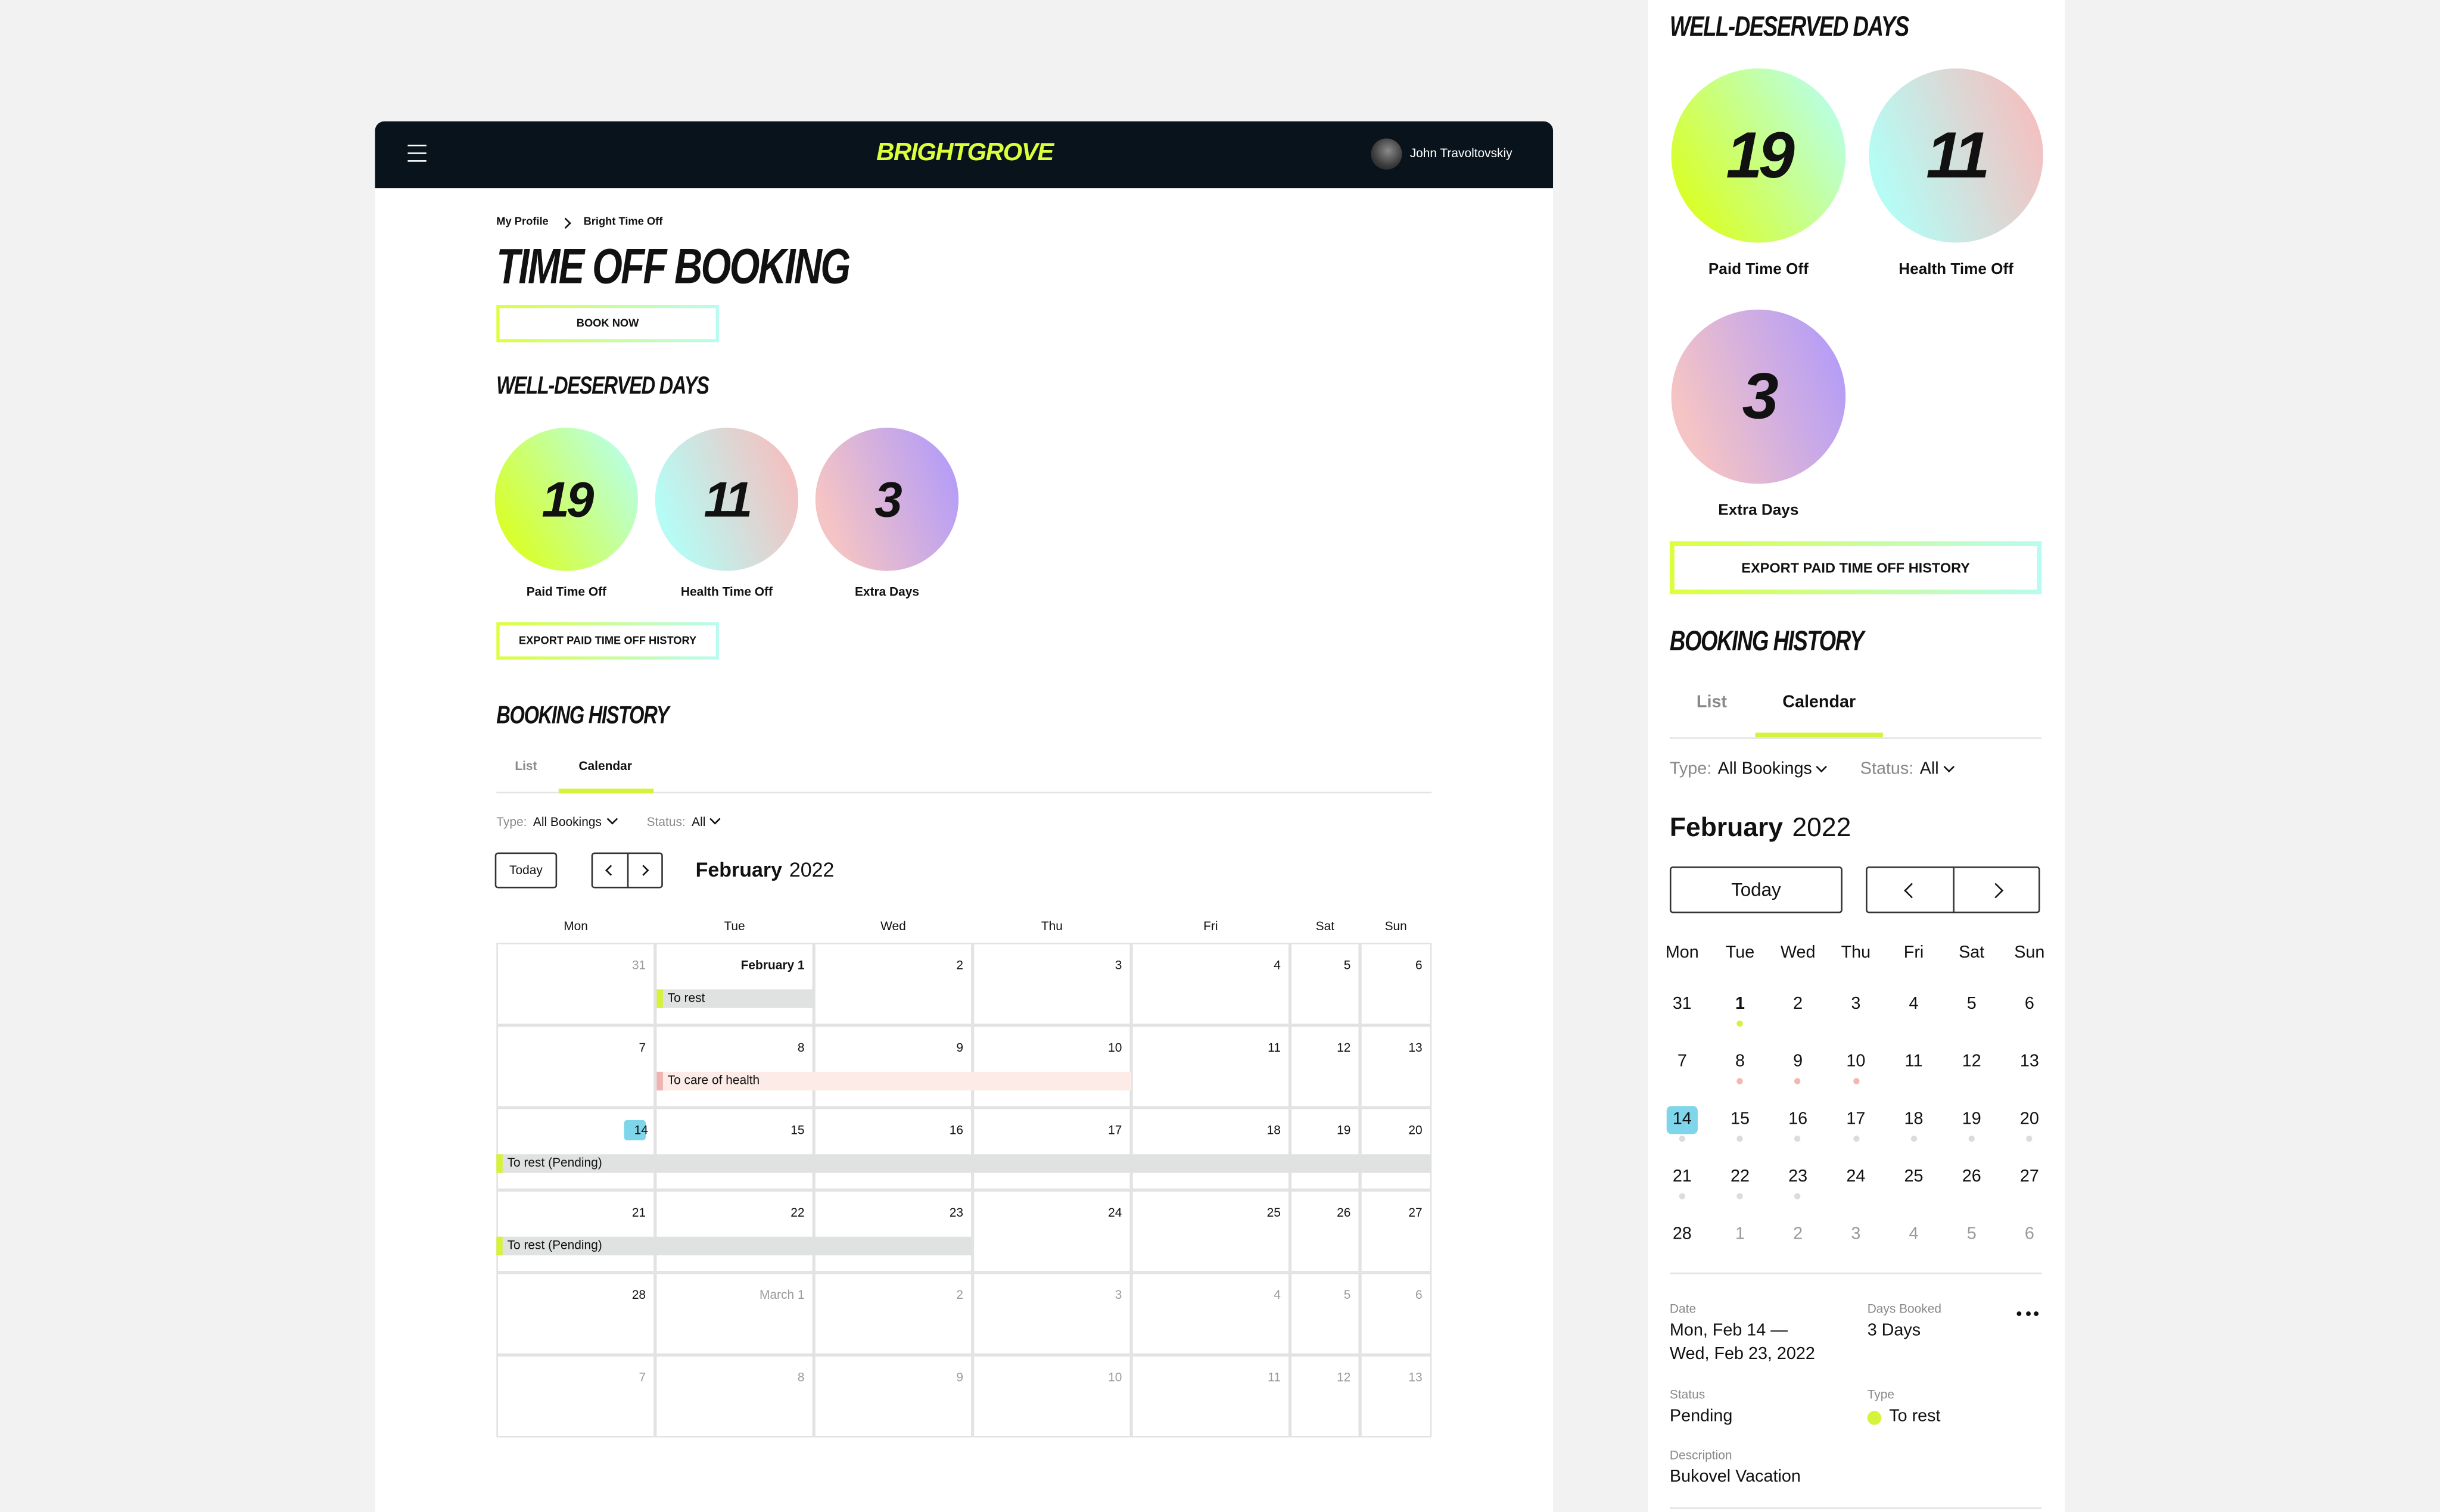 The image size is (2440, 1512). What do you see at coordinates (1971, 1119) in the screenshot?
I see `day-number: 19` at bounding box center [1971, 1119].